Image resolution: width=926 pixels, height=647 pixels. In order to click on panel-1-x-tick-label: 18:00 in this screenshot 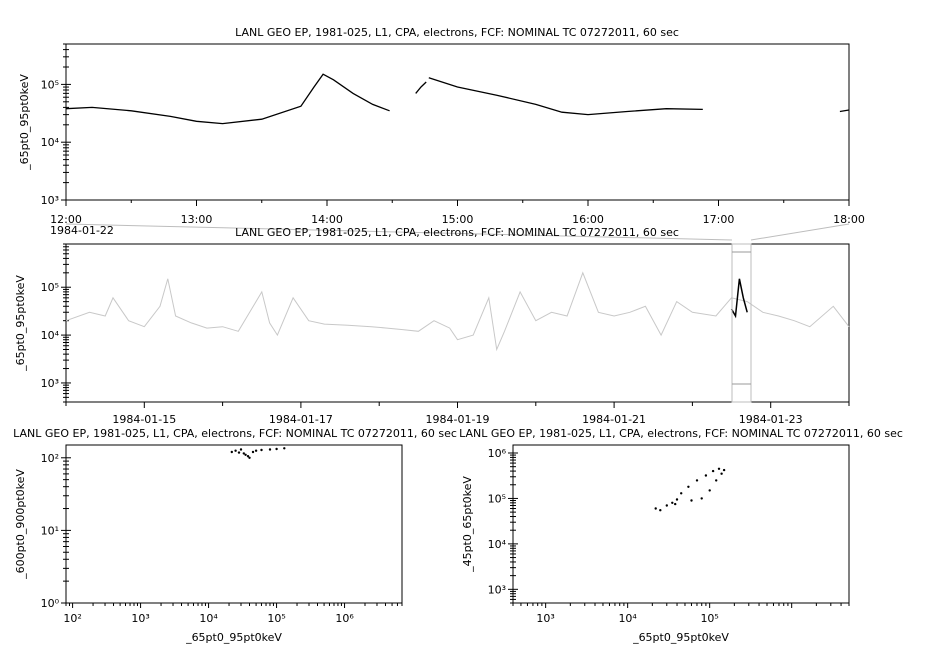, I will do `click(849, 219)`.